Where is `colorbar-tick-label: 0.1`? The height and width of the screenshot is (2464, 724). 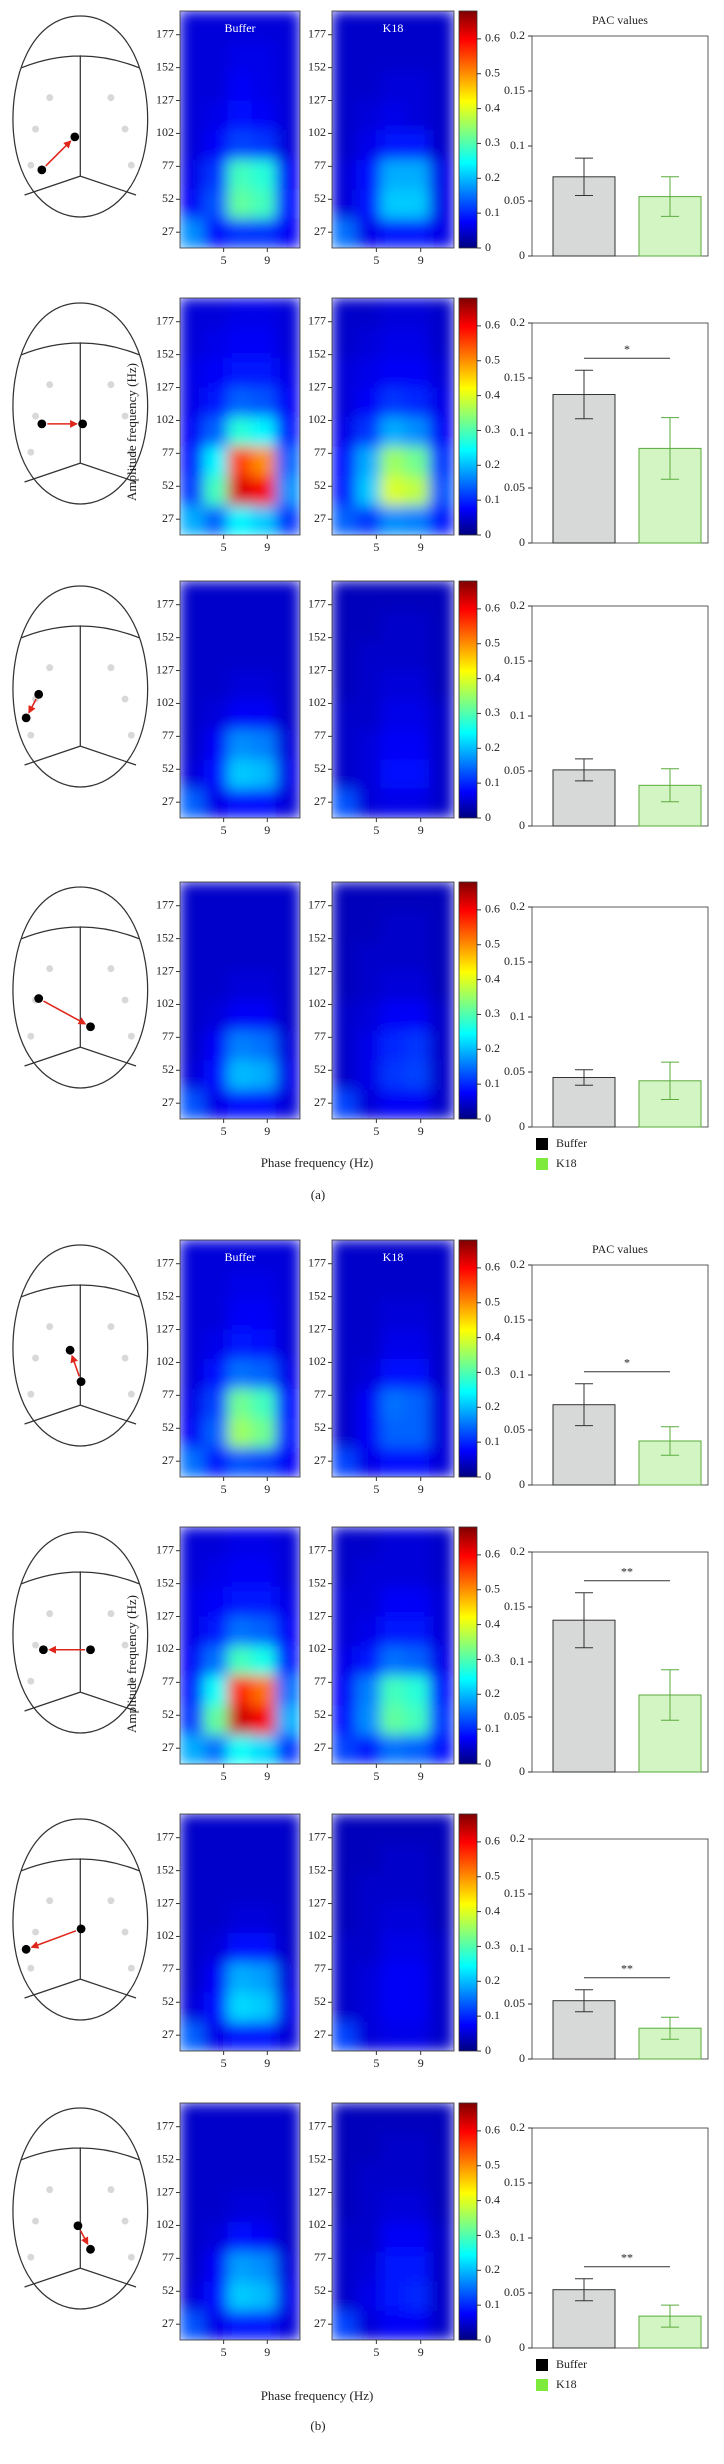
colorbar-tick-label: 0.1 is located at coordinates (492, 1728).